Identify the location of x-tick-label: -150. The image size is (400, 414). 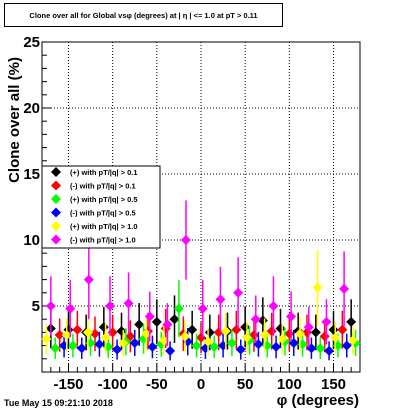
(68, 384).